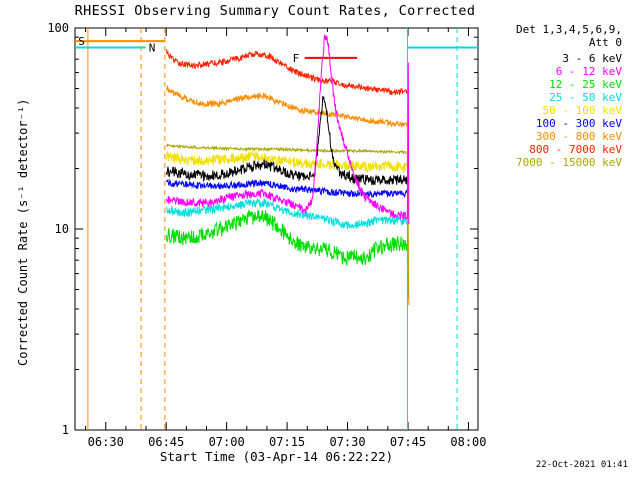 This screenshot has height=480, width=640. I want to click on saa-flag-label: S, so click(81, 41).